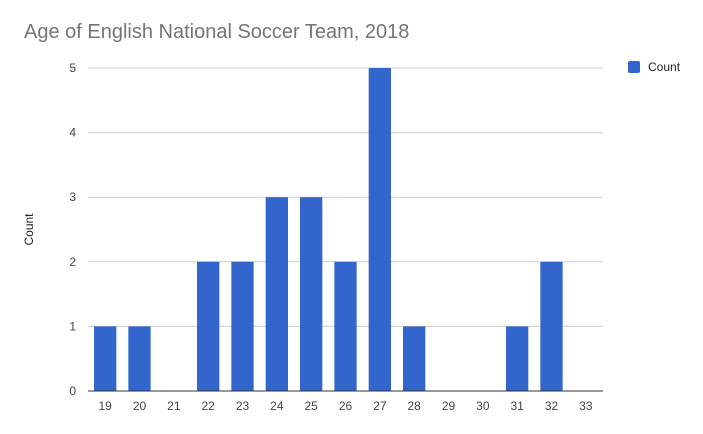  What do you see at coordinates (483, 406) in the screenshot?
I see `x-tick-label: 30` at bounding box center [483, 406].